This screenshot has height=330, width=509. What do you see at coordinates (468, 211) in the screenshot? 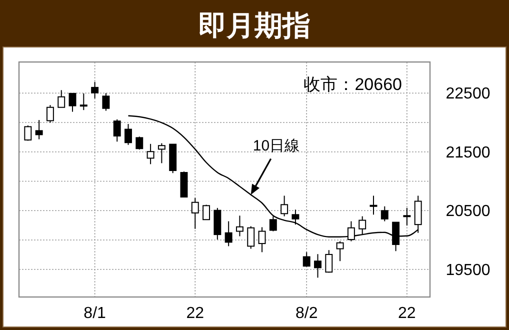
I see `y-tick-label: 20500` at bounding box center [468, 211].